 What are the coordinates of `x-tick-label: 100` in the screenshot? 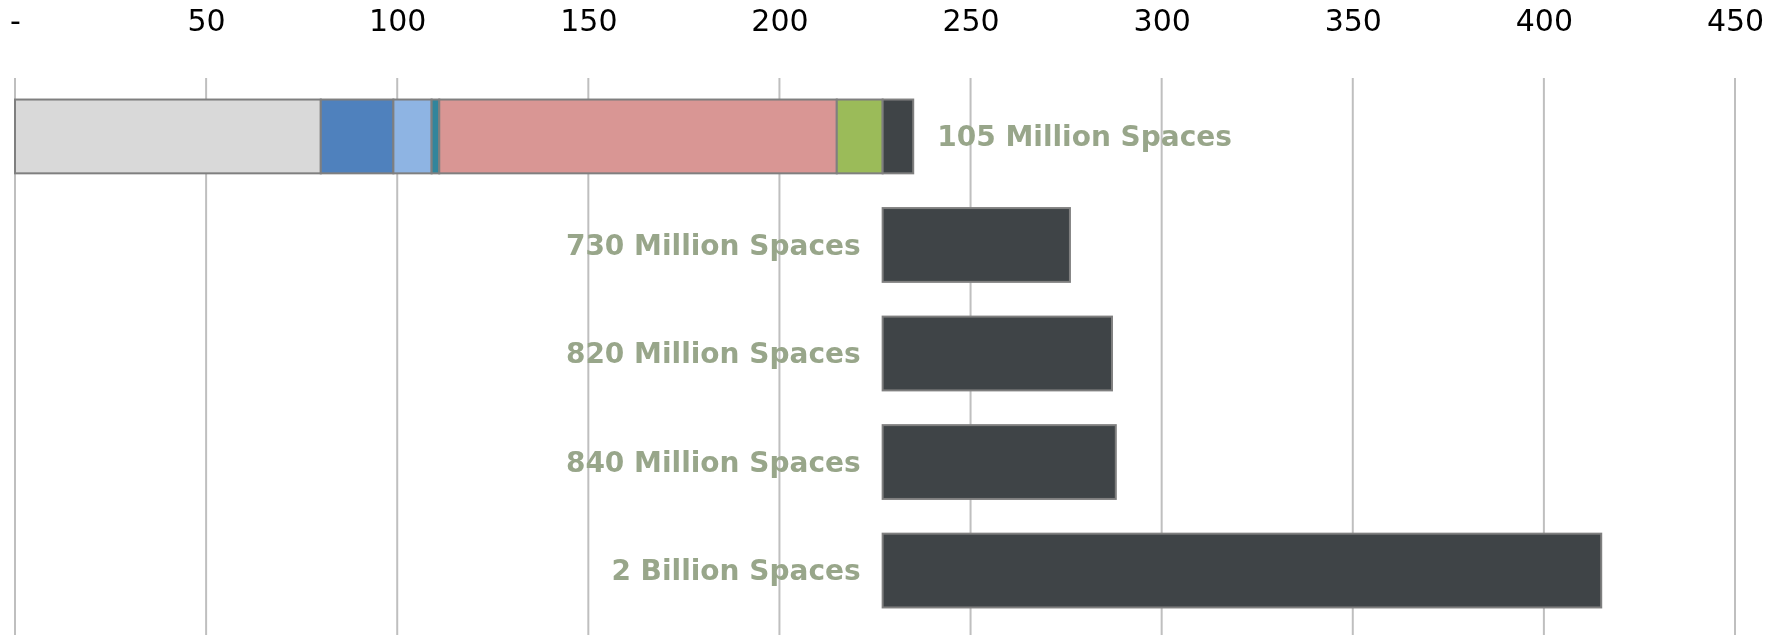 It's located at (398, 20).